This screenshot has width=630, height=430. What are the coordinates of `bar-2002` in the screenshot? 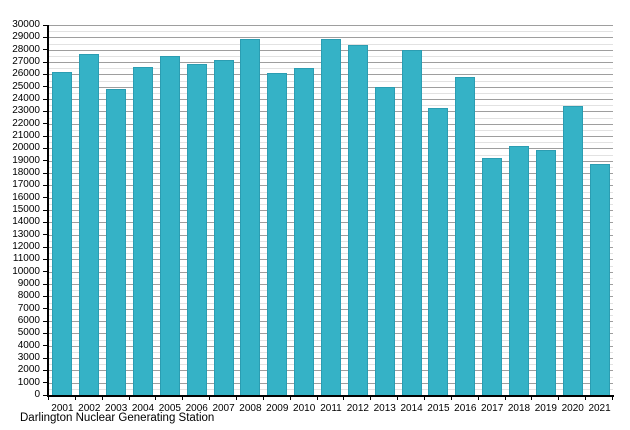 It's located at (89, 224).